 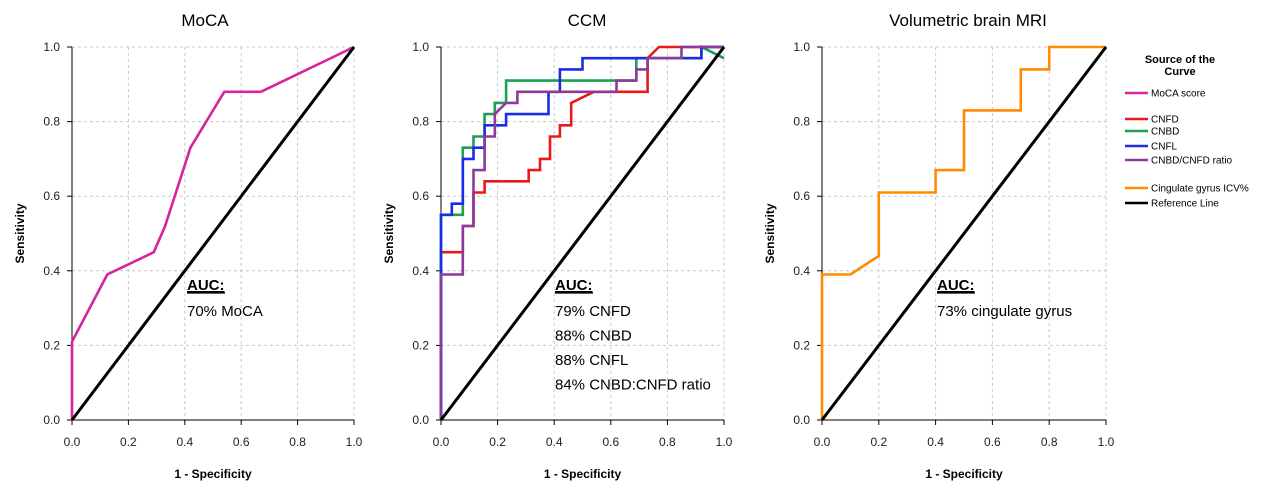 I want to click on auc-value: 88% CNFL, so click(x=591, y=360).